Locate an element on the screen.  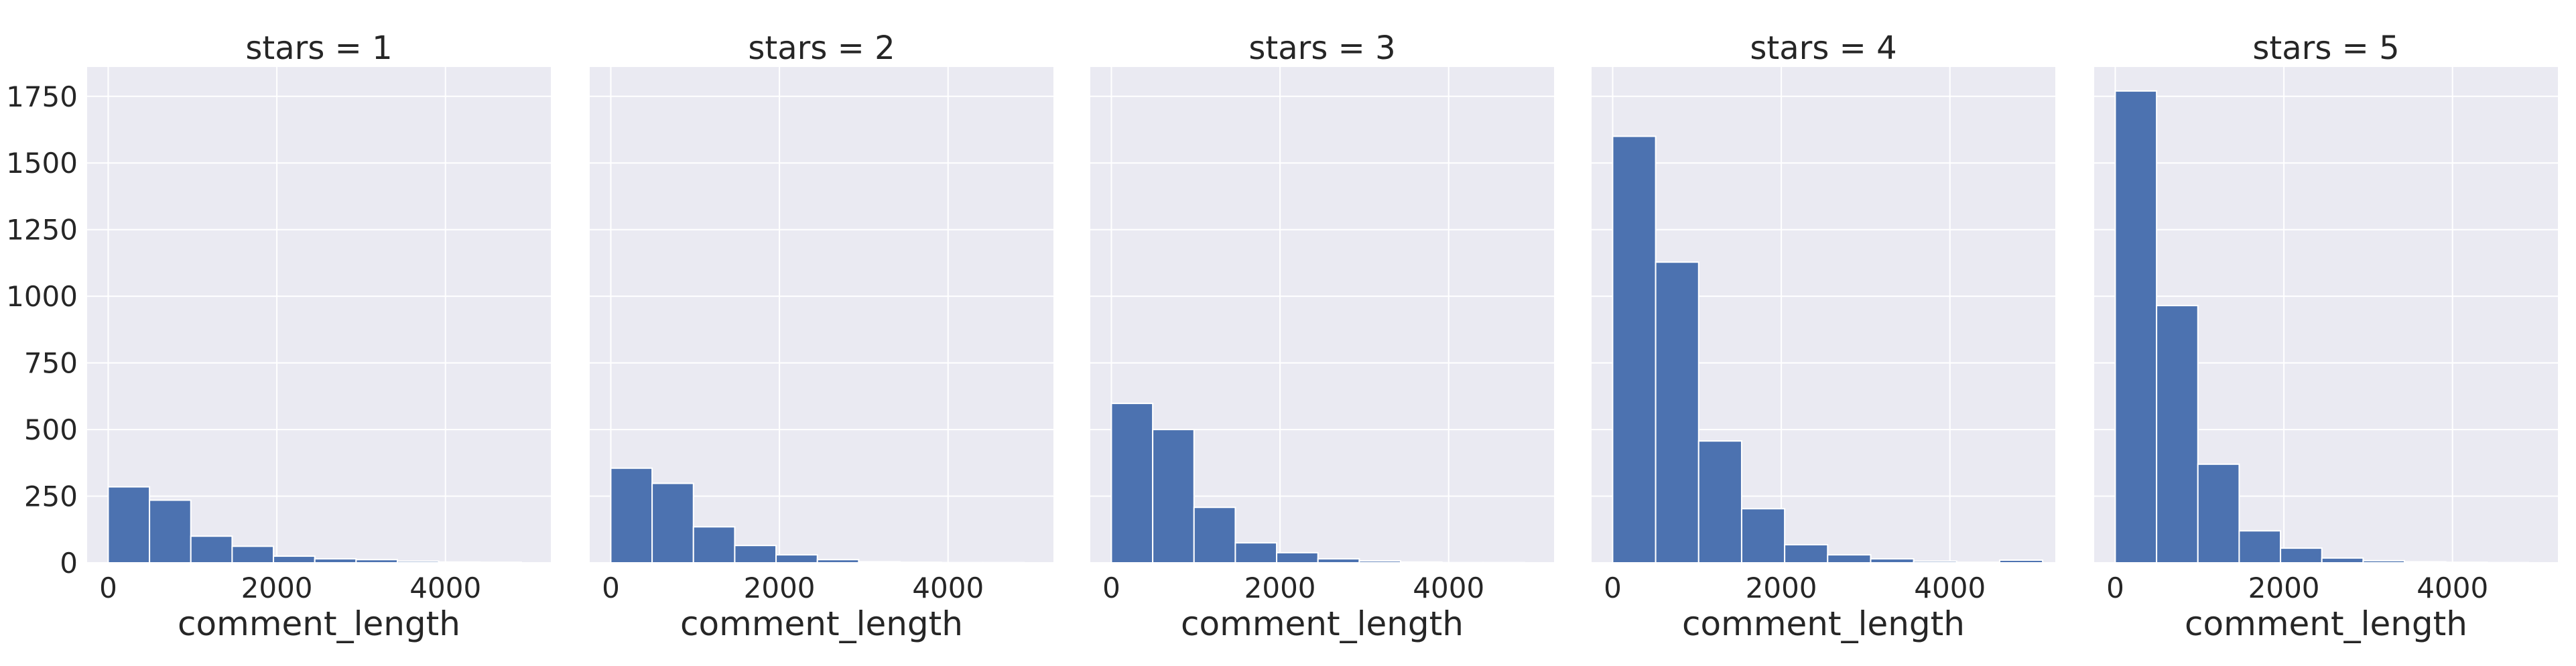
facet-title: stars = 3 is located at coordinates (1321, 48).